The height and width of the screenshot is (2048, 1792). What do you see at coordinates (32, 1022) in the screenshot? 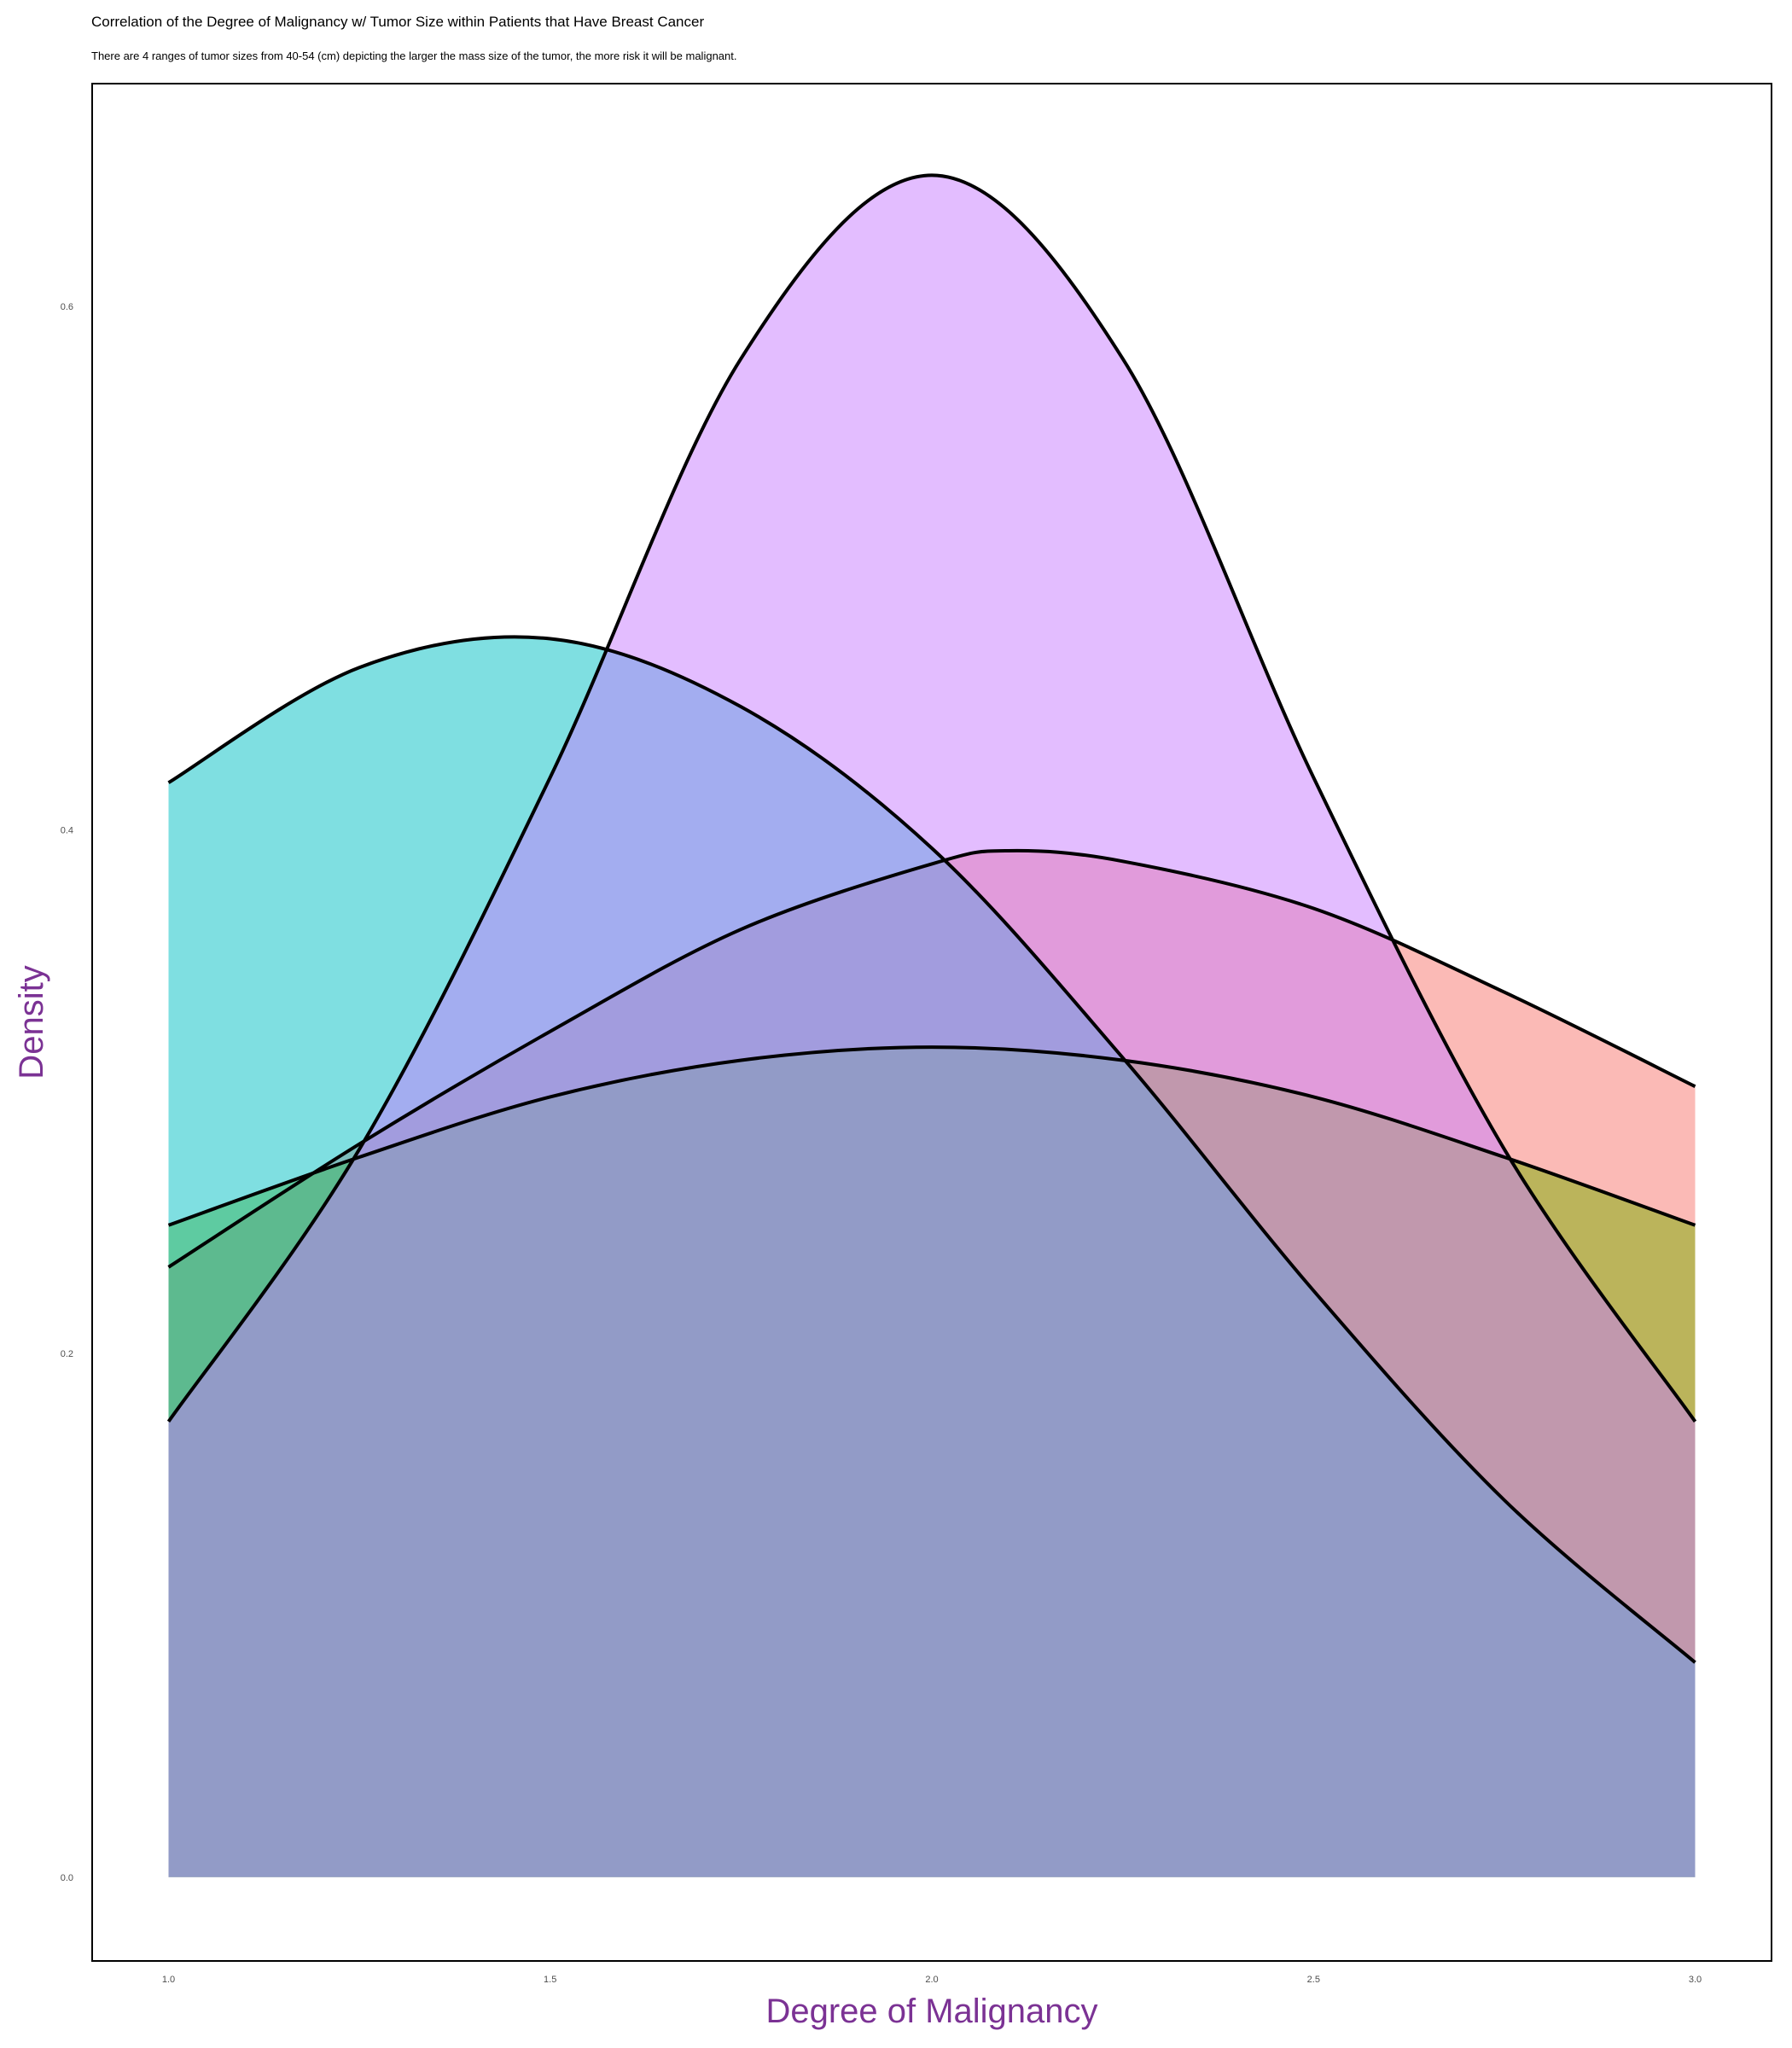
I see `y-axis-title: Density` at bounding box center [32, 1022].